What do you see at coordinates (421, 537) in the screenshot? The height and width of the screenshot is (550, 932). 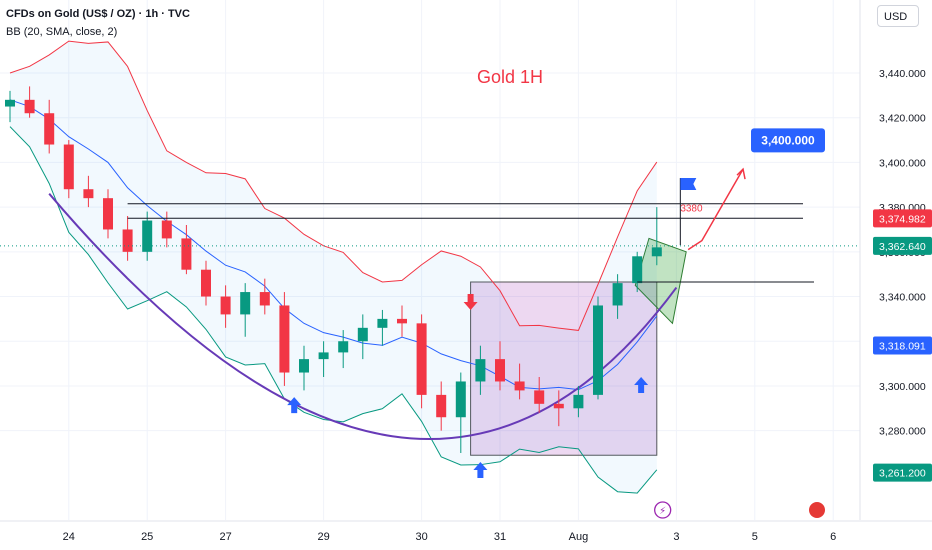 I see `x-tick-label: 30` at bounding box center [421, 537].